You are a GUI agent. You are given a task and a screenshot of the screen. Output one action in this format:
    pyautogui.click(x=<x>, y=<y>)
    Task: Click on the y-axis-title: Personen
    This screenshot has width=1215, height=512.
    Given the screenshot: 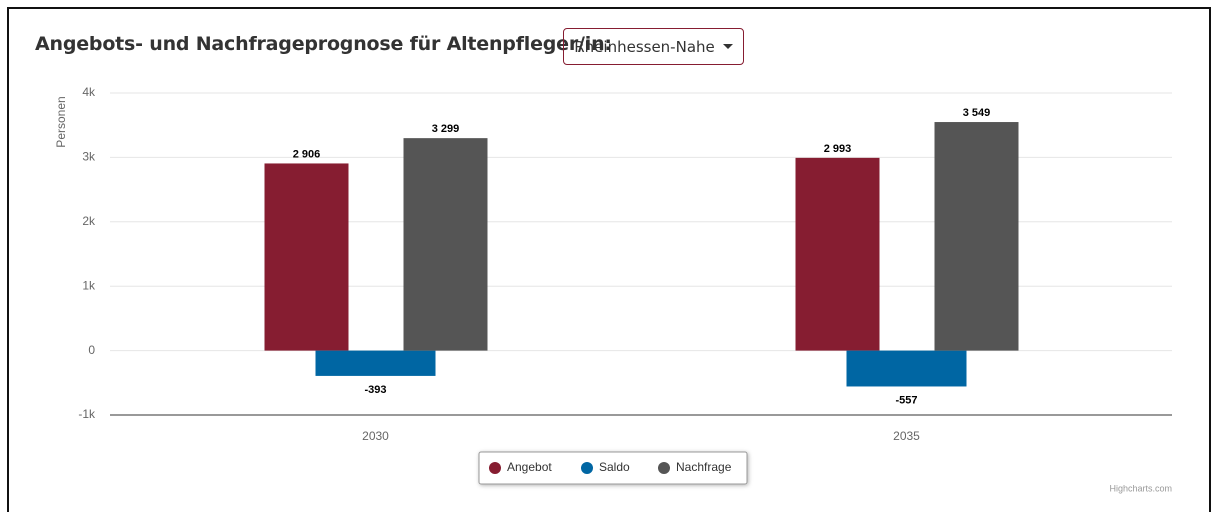 What is the action you would take?
    pyautogui.click(x=61, y=121)
    